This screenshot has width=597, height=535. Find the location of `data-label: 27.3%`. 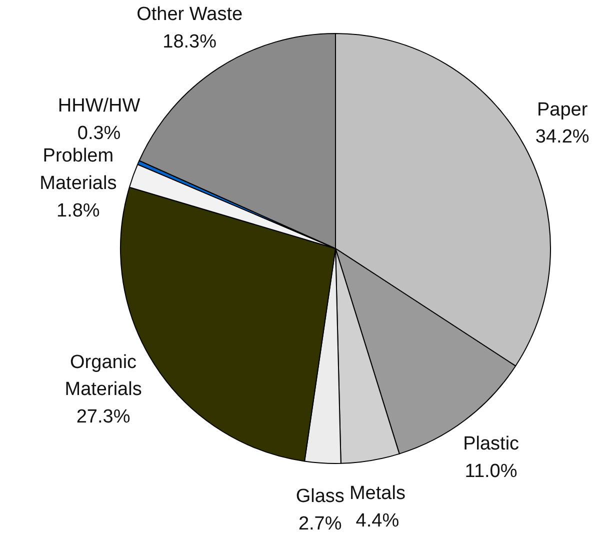

data-label: 27.3% is located at coordinates (103, 417).